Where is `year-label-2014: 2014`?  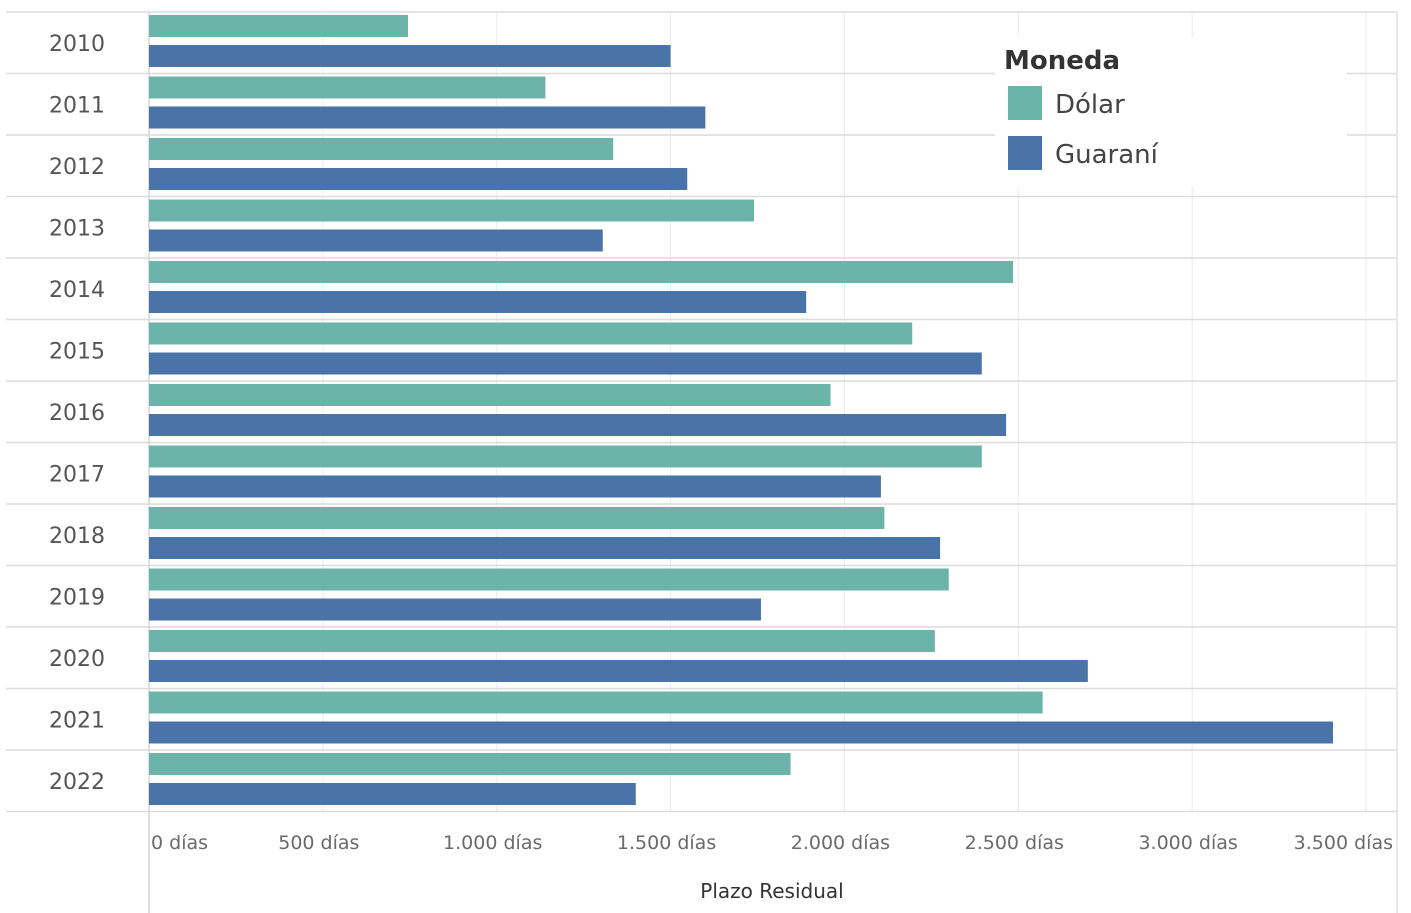
year-label-2014: 2014 is located at coordinates (77, 290).